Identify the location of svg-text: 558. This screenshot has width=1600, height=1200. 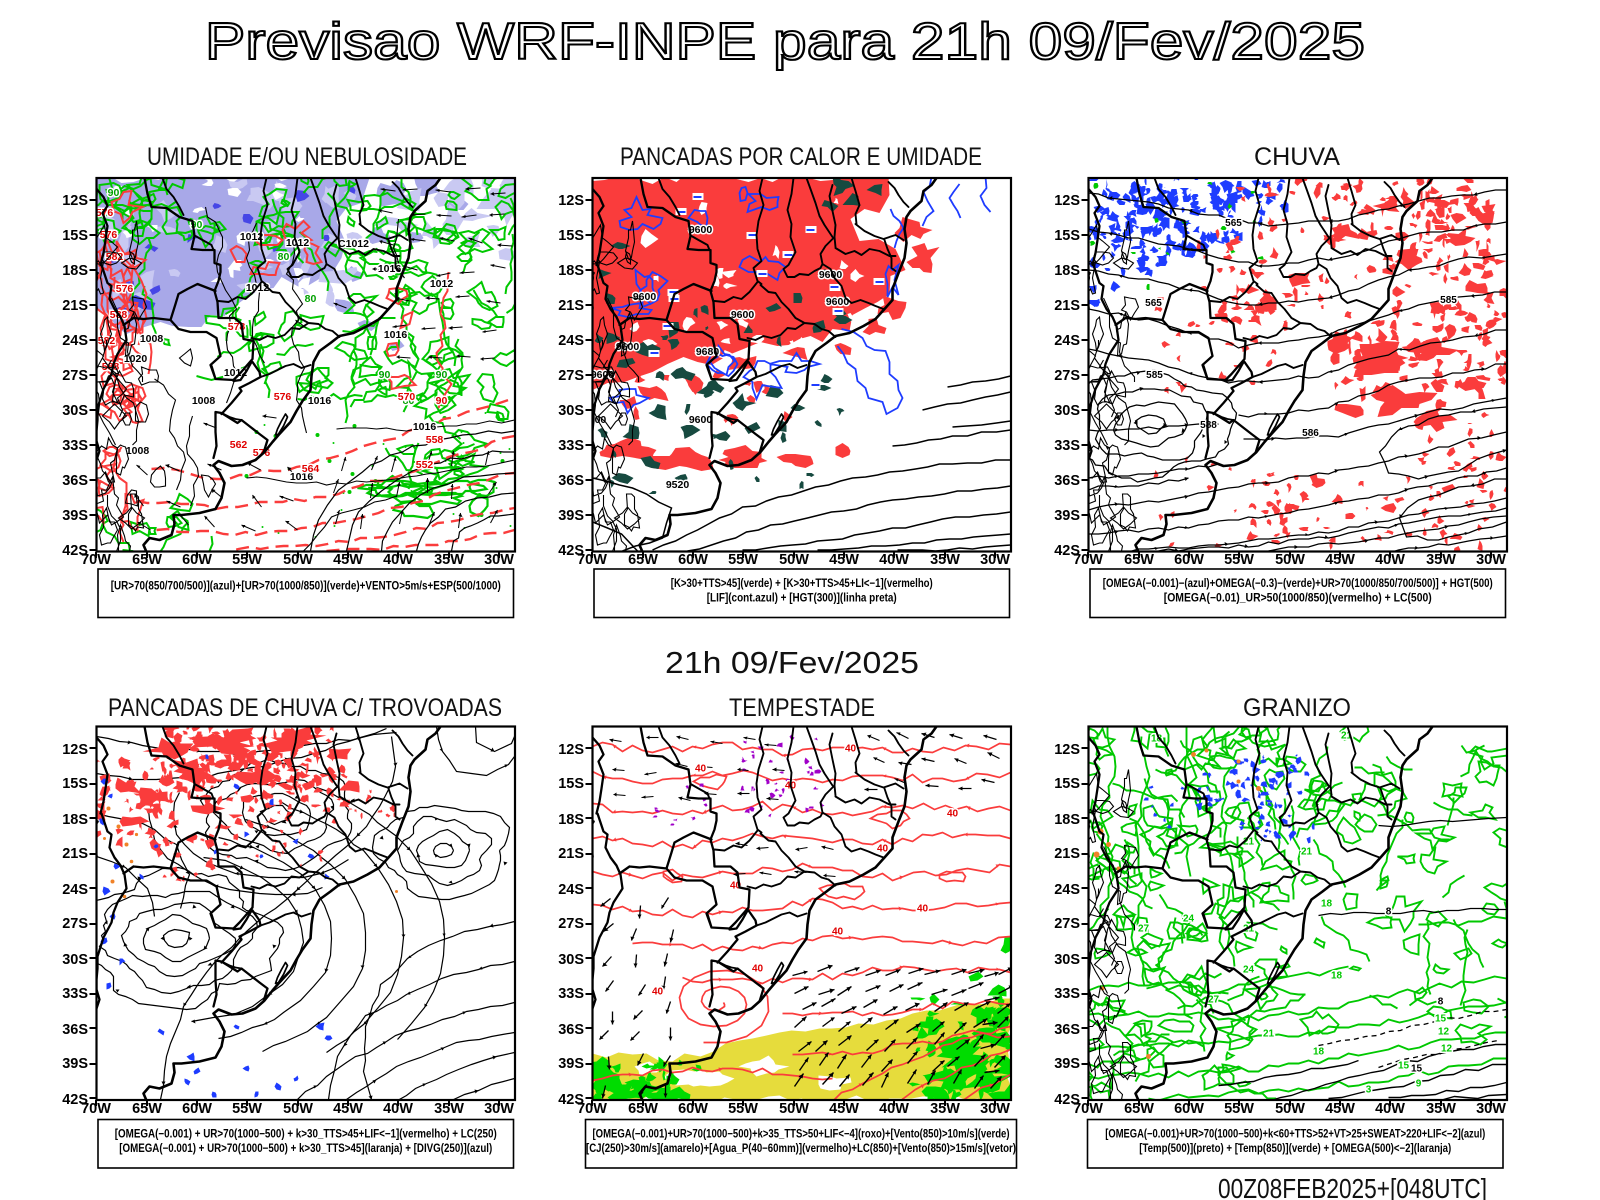
(435, 440).